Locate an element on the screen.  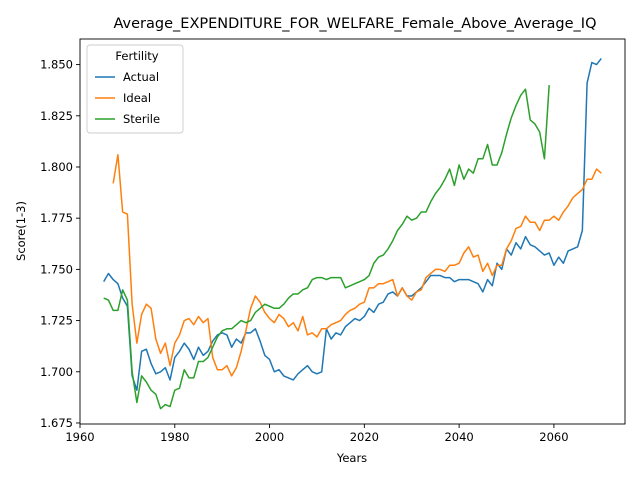
y-tick-label: 1.700 is located at coordinates (56, 372).